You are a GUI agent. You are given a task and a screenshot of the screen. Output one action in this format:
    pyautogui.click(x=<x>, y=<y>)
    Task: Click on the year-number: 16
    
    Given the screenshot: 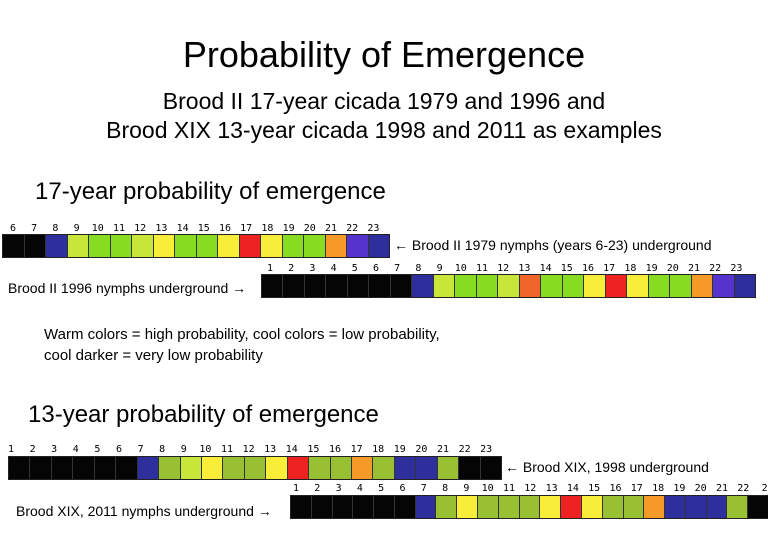 What is the action you would take?
    pyautogui.click(x=335, y=449)
    